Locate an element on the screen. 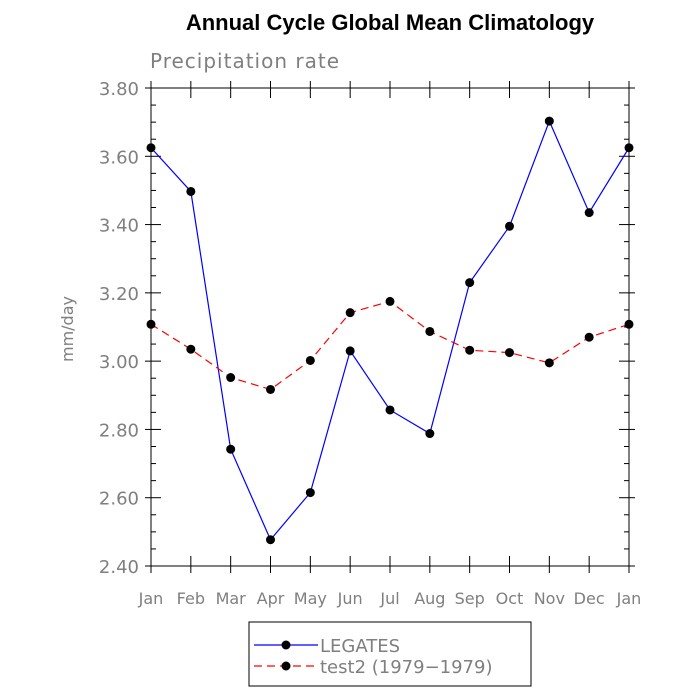 This screenshot has height=700, width=700. y-tick-label: 3.60 is located at coordinates (119, 157).